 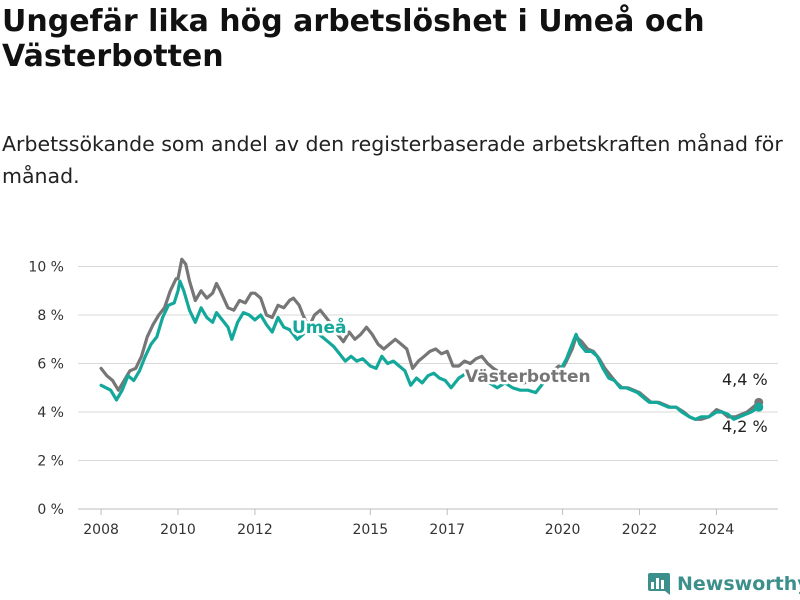 What do you see at coordinates (745, 379) in the screenshot?
I see `end-label-vasterbotten: 4,4 %` at bounding box center [745, 379].